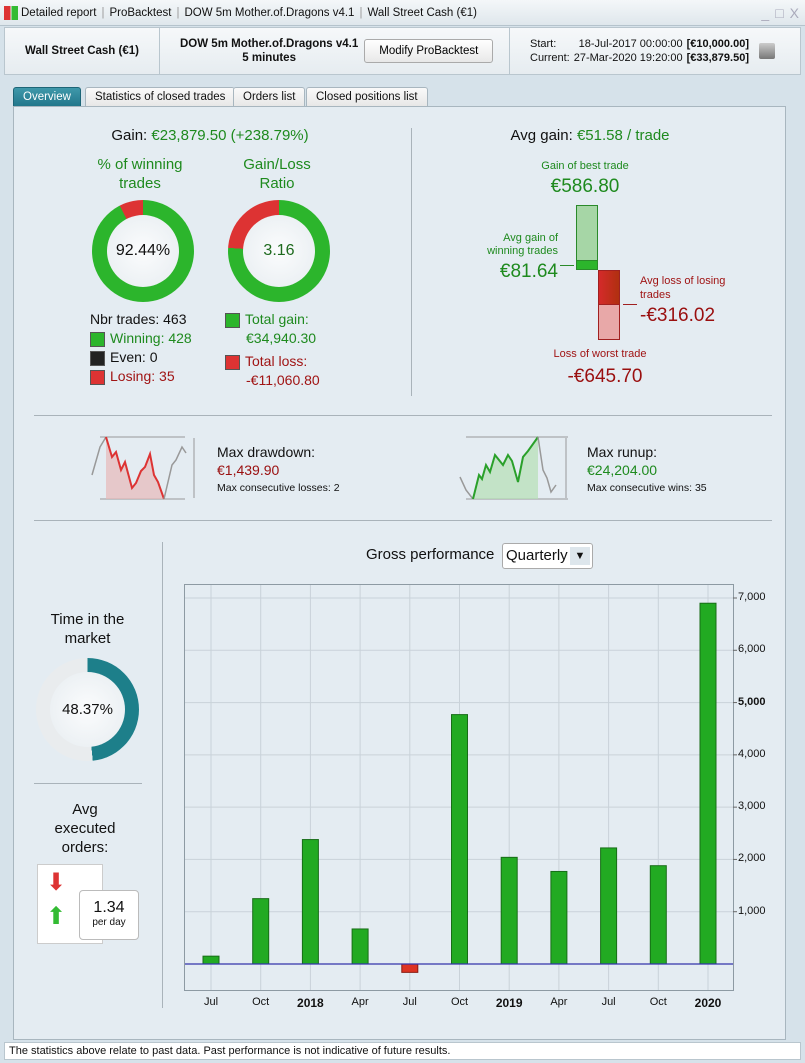 Image resolution: width=805 pixels, height=1063 pixels. What do you see at coordinates (580, 556) in the screenshot?
I see `chevron-down-icon: ▼` at bounding box center [580, 556].